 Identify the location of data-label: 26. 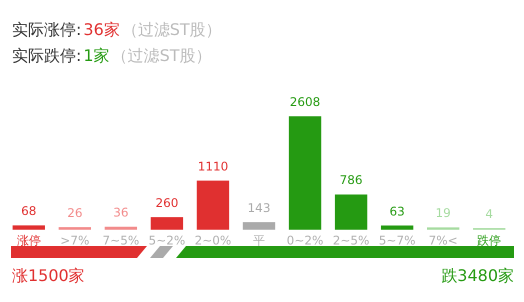
(74, 213).